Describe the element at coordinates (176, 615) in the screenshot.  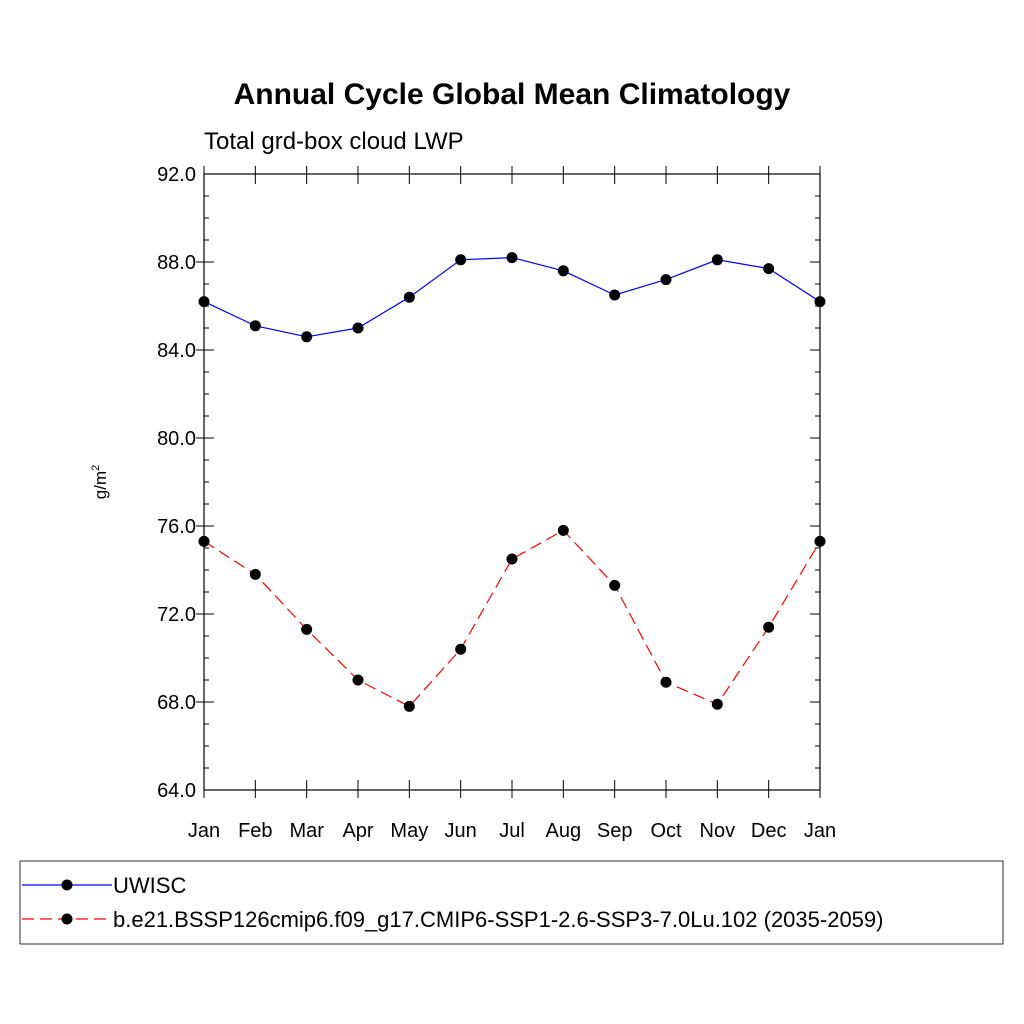
I see `y-tick-label: 72.0` at that location.